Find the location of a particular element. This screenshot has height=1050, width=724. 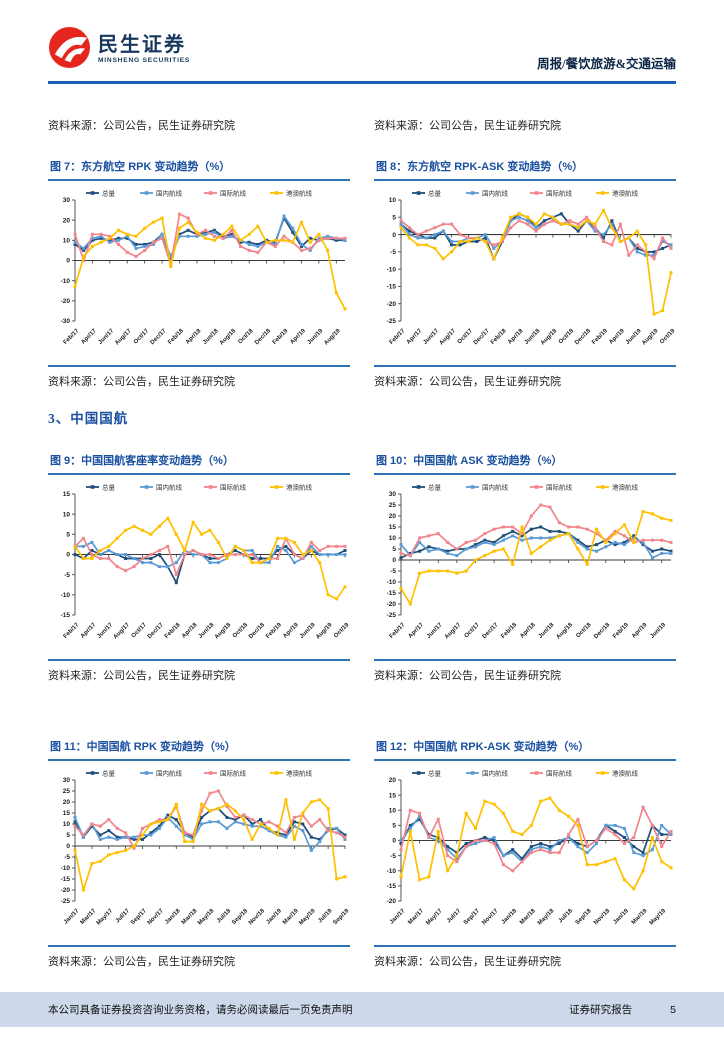

figure-title: 图 11：中国国航 RPK 变动趋势（%） is located at coordinates (199, 748).